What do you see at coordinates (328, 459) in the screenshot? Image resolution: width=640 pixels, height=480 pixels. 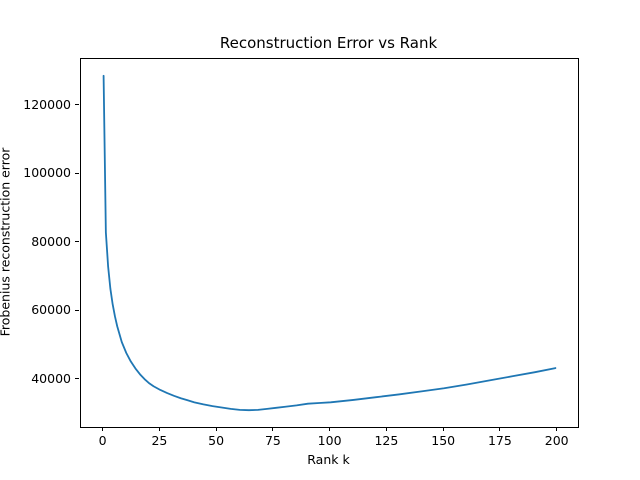 I see `x-axis-label: Rank k` at bounding box center [328, 459].